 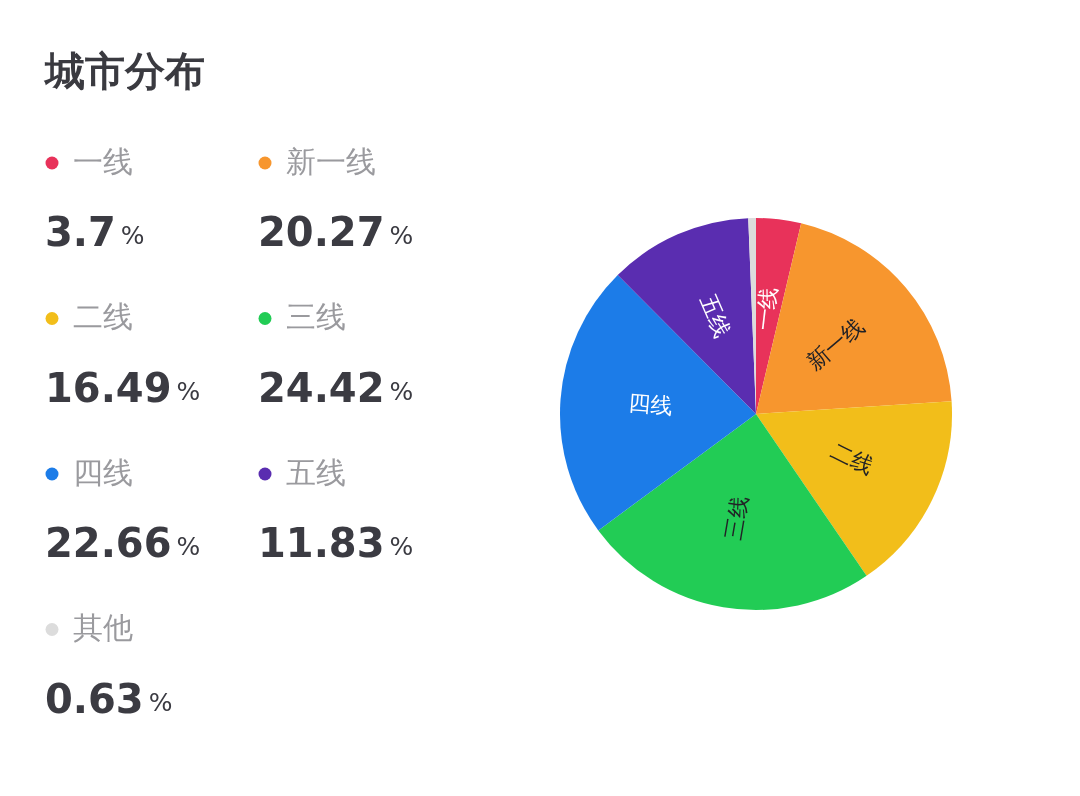 I want to click on slice-label: 四线, so click(x=650, y=404).